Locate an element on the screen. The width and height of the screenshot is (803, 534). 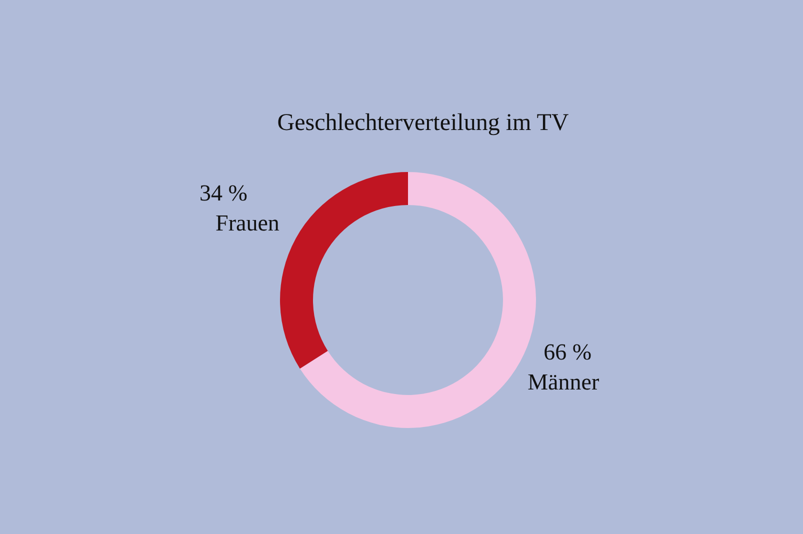
donut-slice is located at coordinates (344, 270).